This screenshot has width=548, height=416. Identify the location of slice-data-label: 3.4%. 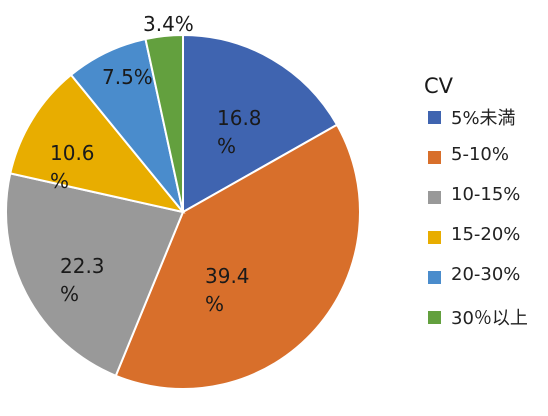
(168, 24).